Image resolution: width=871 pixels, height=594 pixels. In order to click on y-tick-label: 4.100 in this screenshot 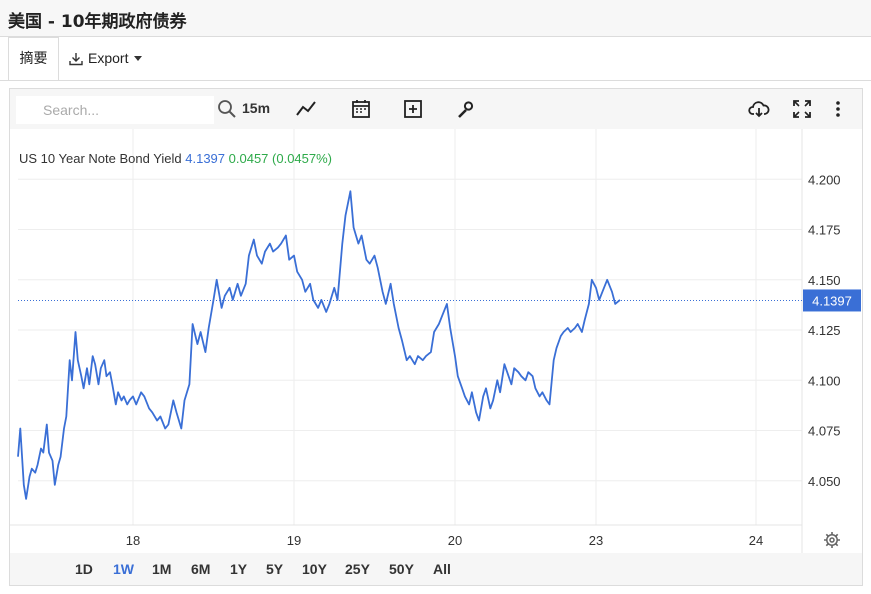, I will do `click(824, 380)`.